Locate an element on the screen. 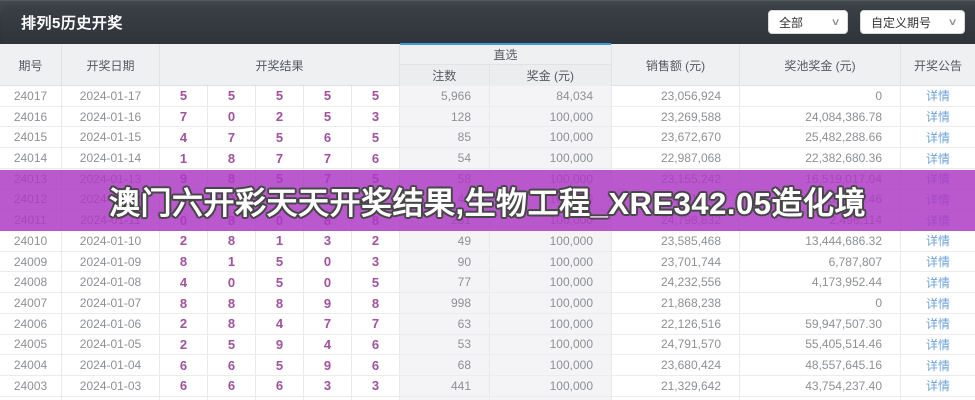  bets-cell: 128 is located at coordinates (445, 116).